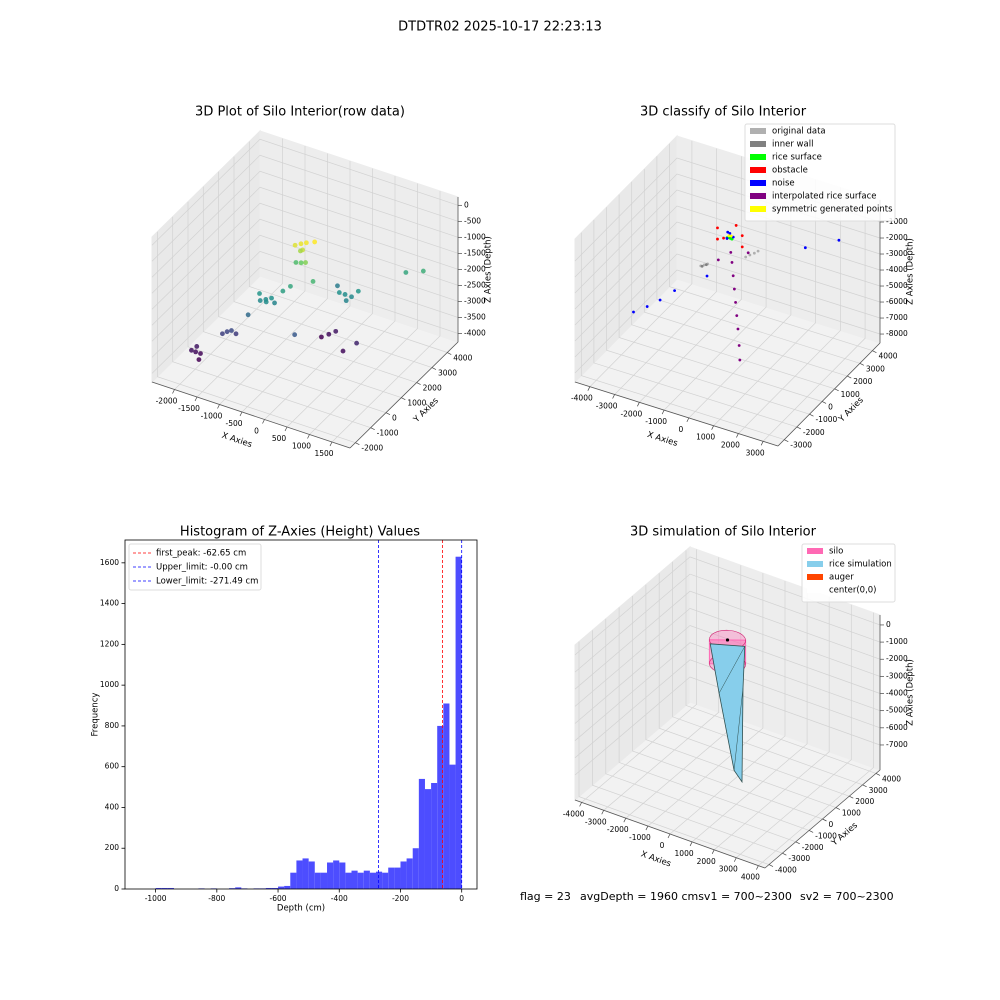  I want to click on chart-title: 3D Plot of Silo Interior(row data), so click(300, 112).